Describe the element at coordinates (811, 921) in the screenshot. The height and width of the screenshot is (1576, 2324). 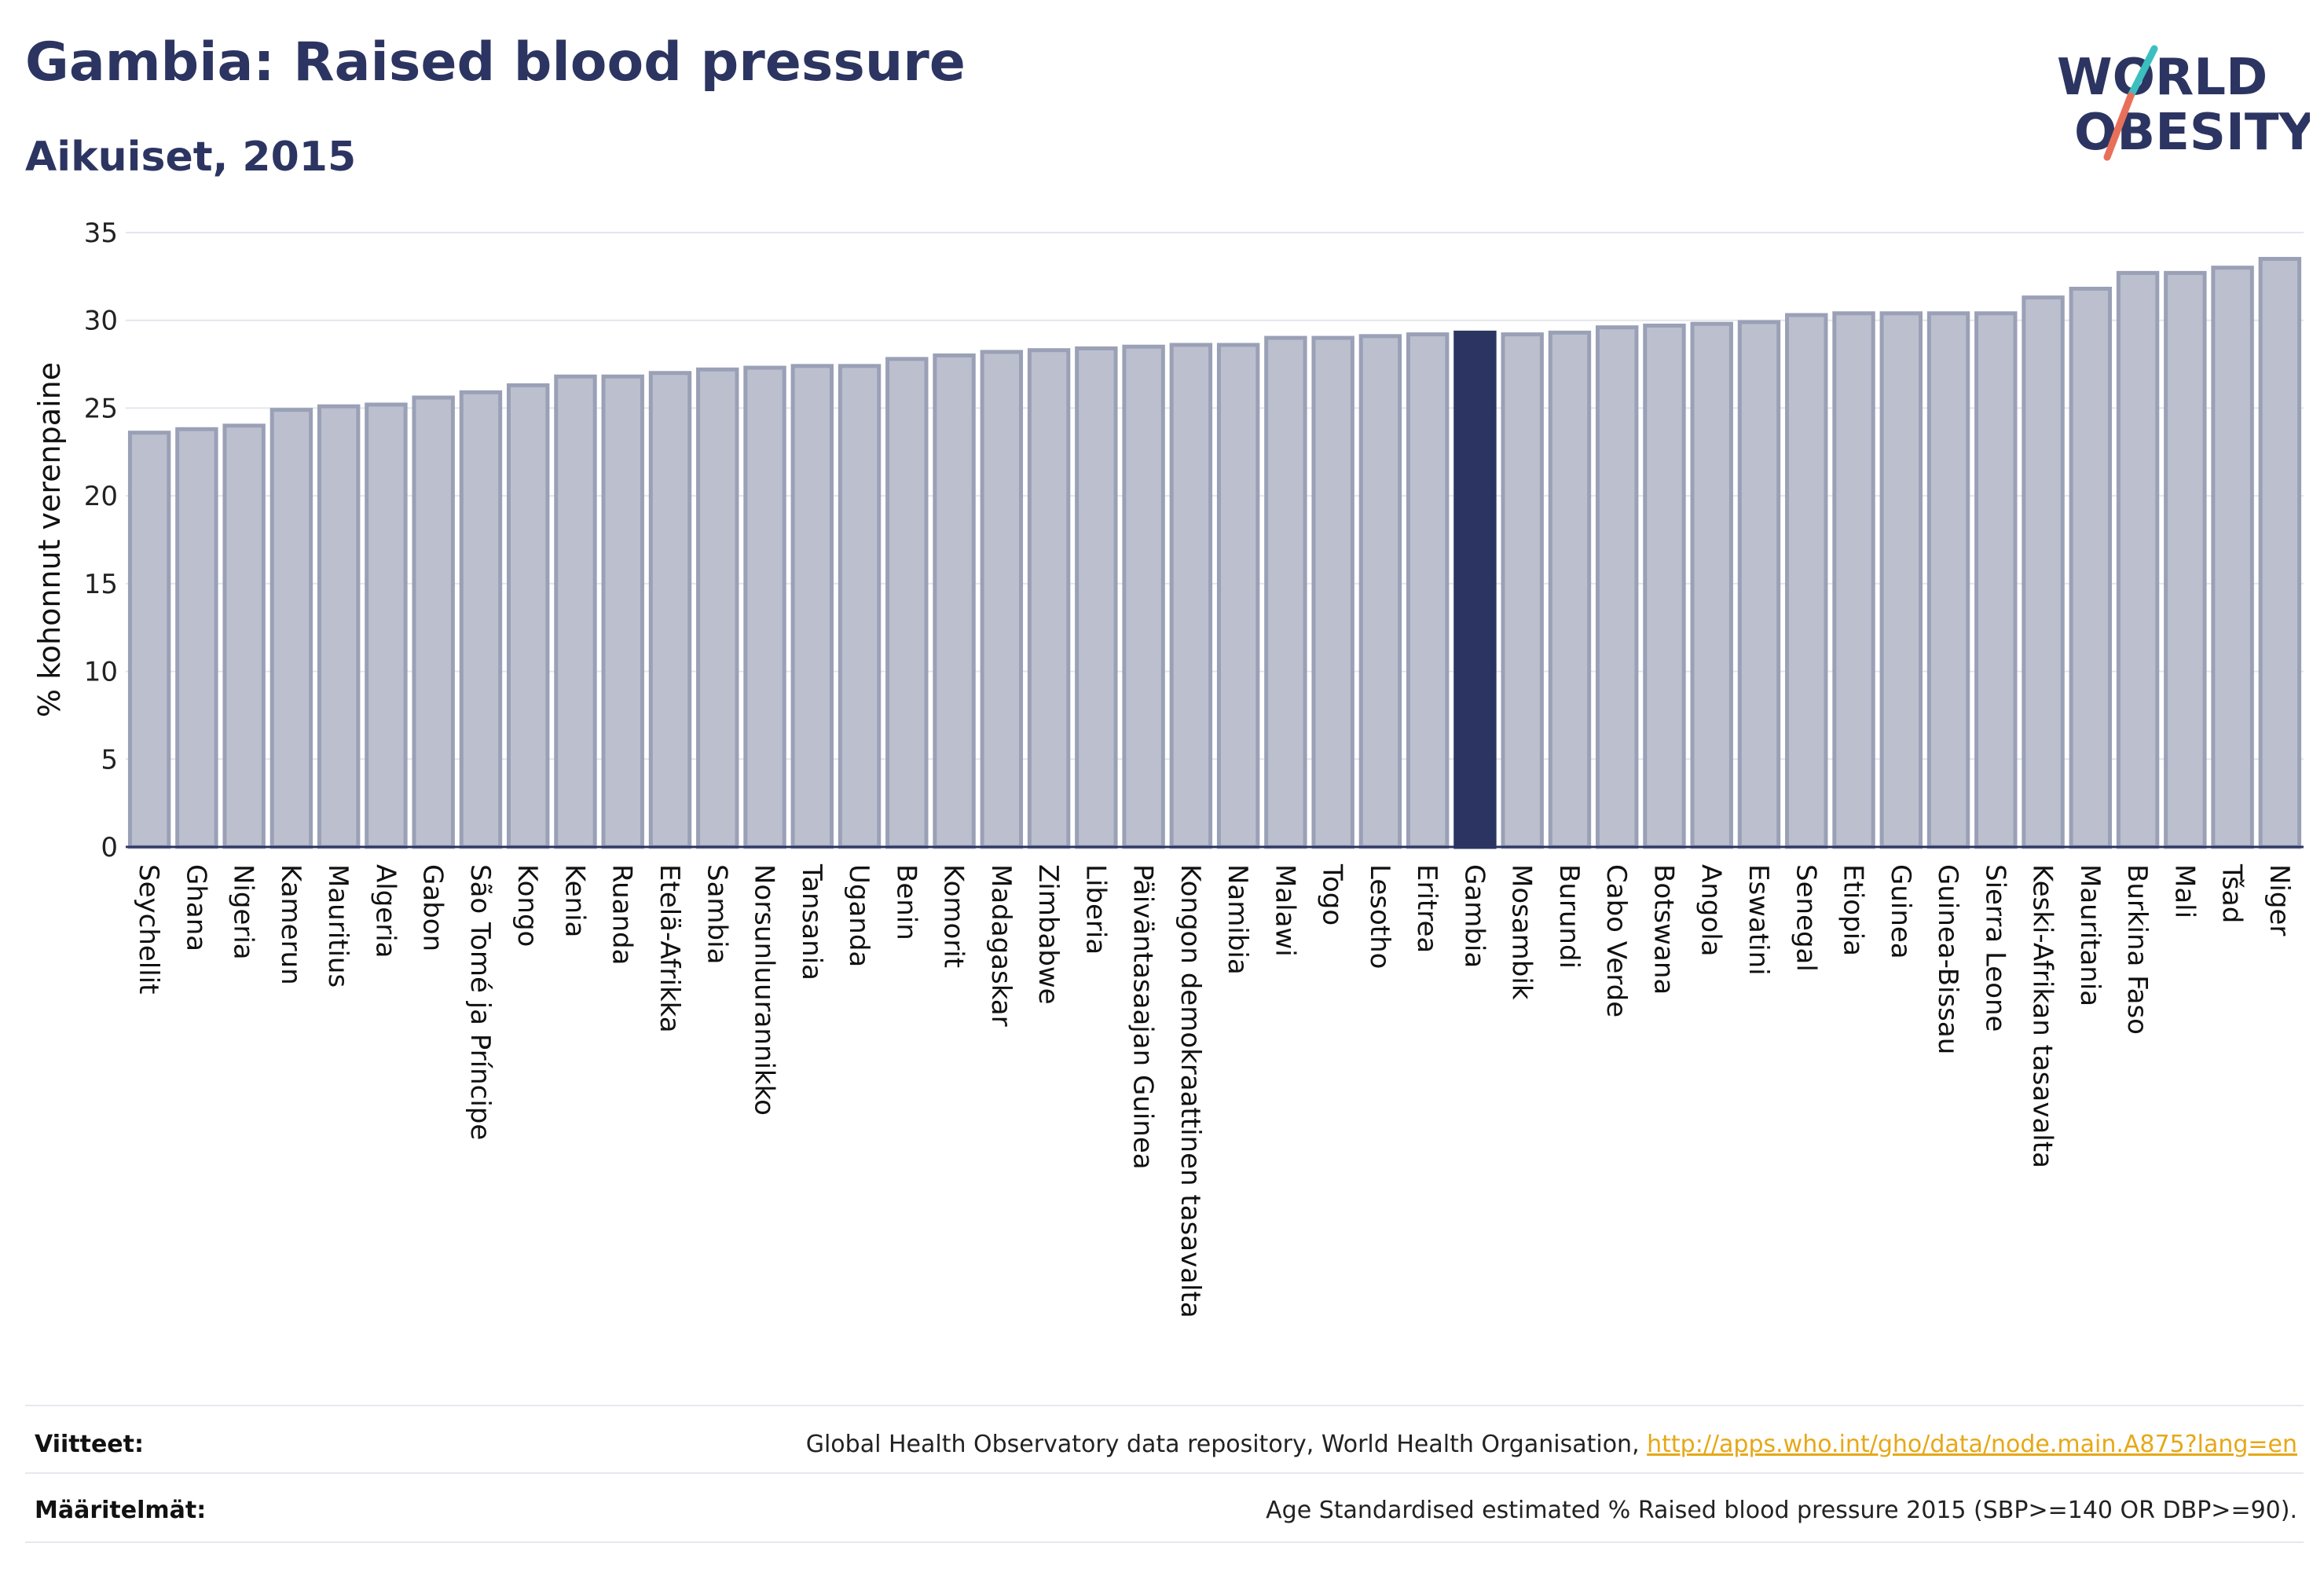
I see `x-tick-label: Tansania` at that location.